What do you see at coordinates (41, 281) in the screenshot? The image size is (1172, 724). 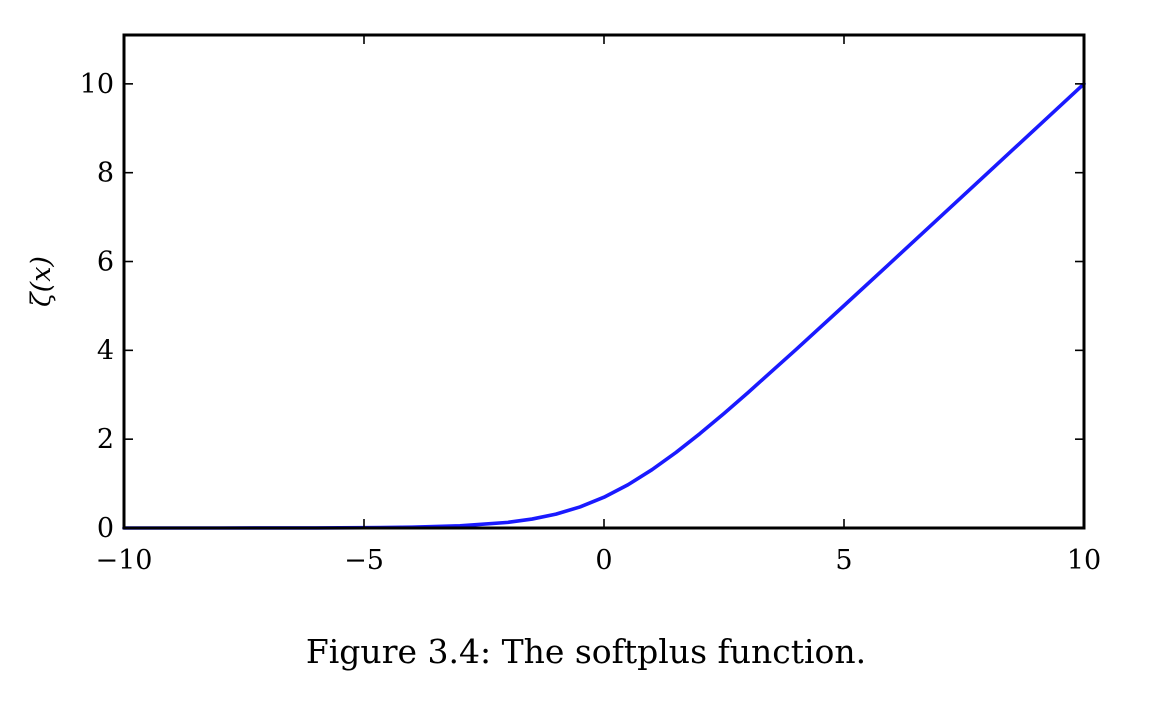 I see `y-axis-label: ζ(x)` at bounding box center [41, 281].